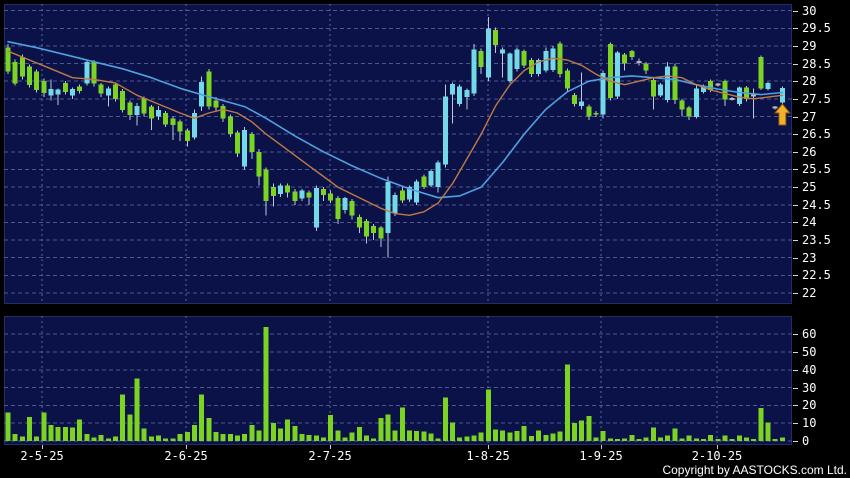 Image resolution: width=850 pixels, height=478 pixels. I want to click on date-axis-label: 2-5-25, so click(42, 456).